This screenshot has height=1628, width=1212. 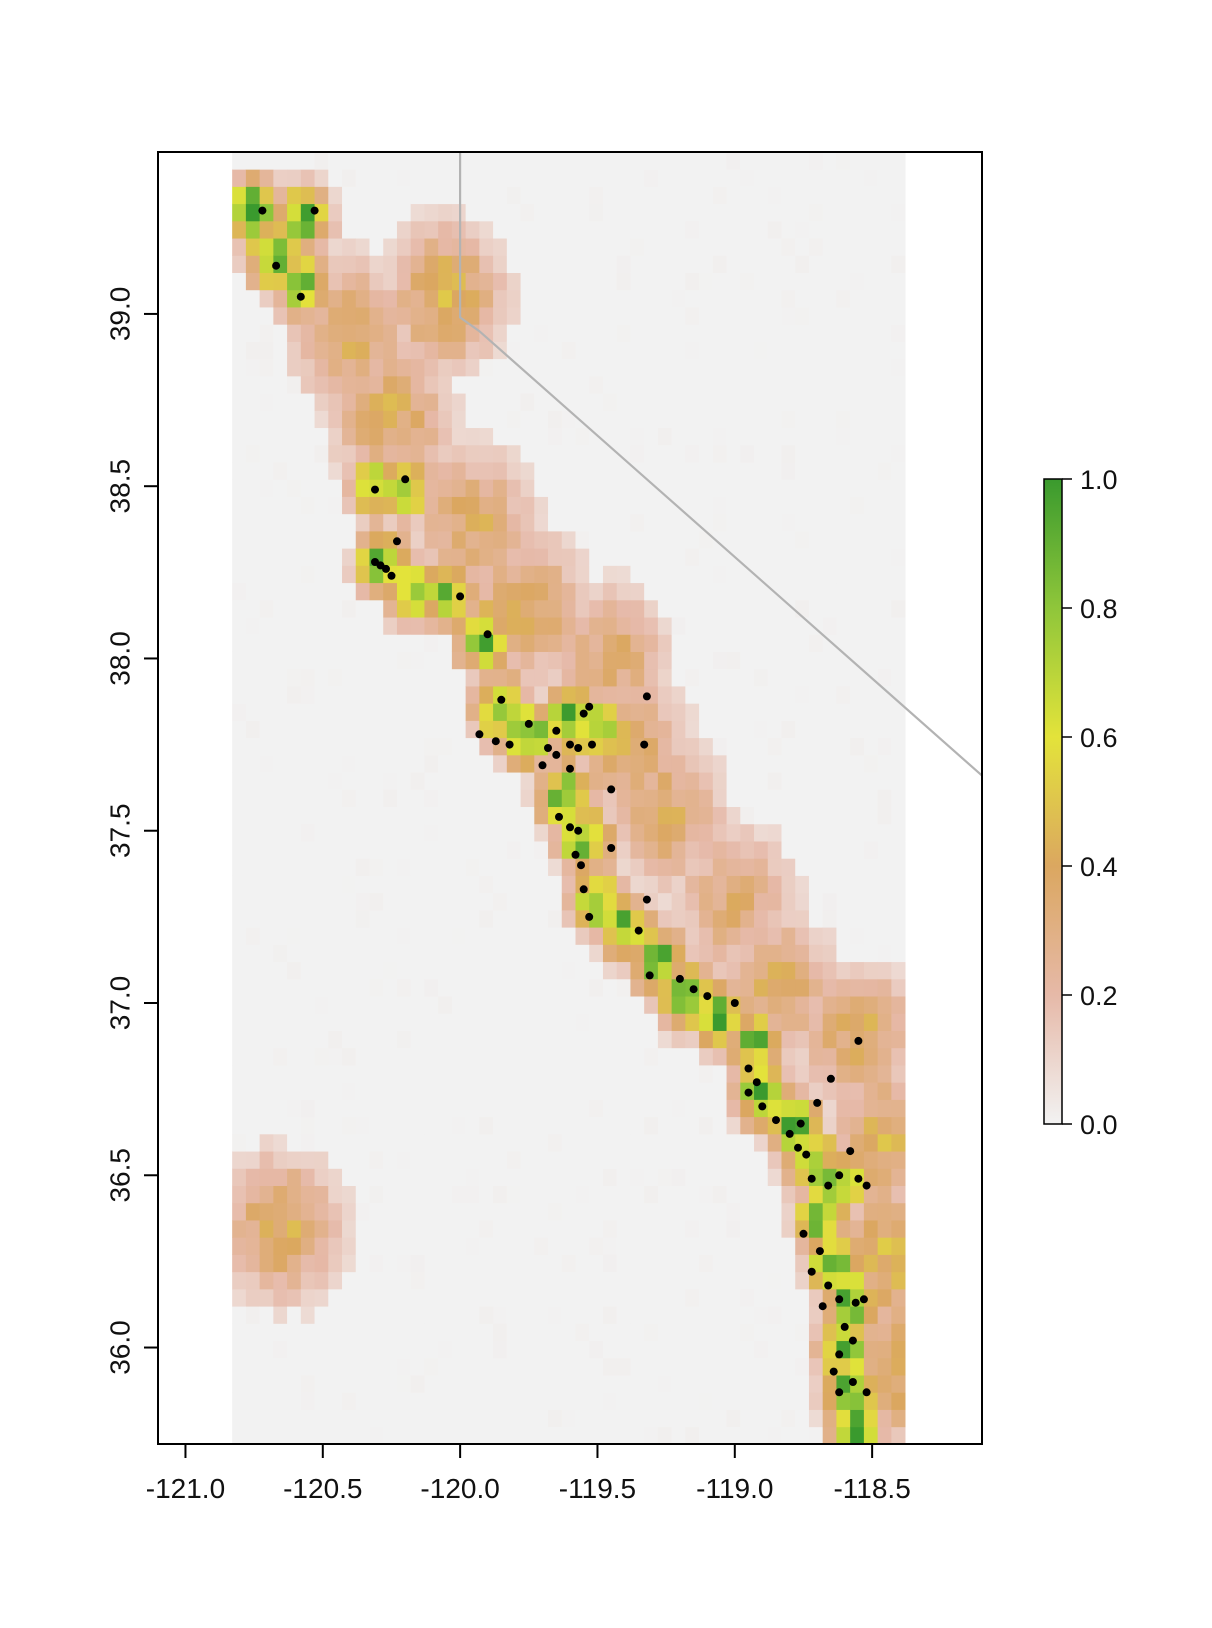 What do you see at coordinates (822, 1306) in the screenshot?
I see `occurrence-point` at bounding box center [822, 1306].